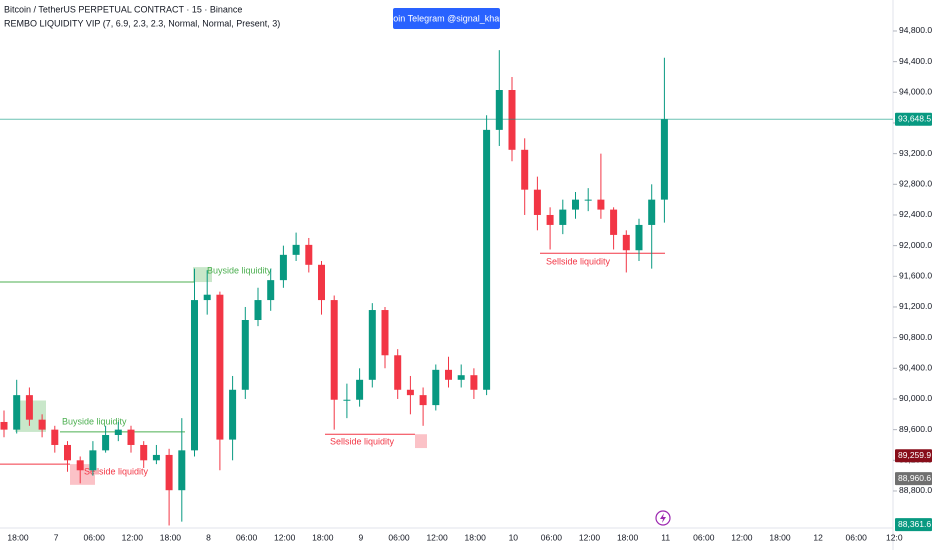 The height and width of the screenshot is (550, 932). I want to click on x-tick-label: 8, so click(208, 537).